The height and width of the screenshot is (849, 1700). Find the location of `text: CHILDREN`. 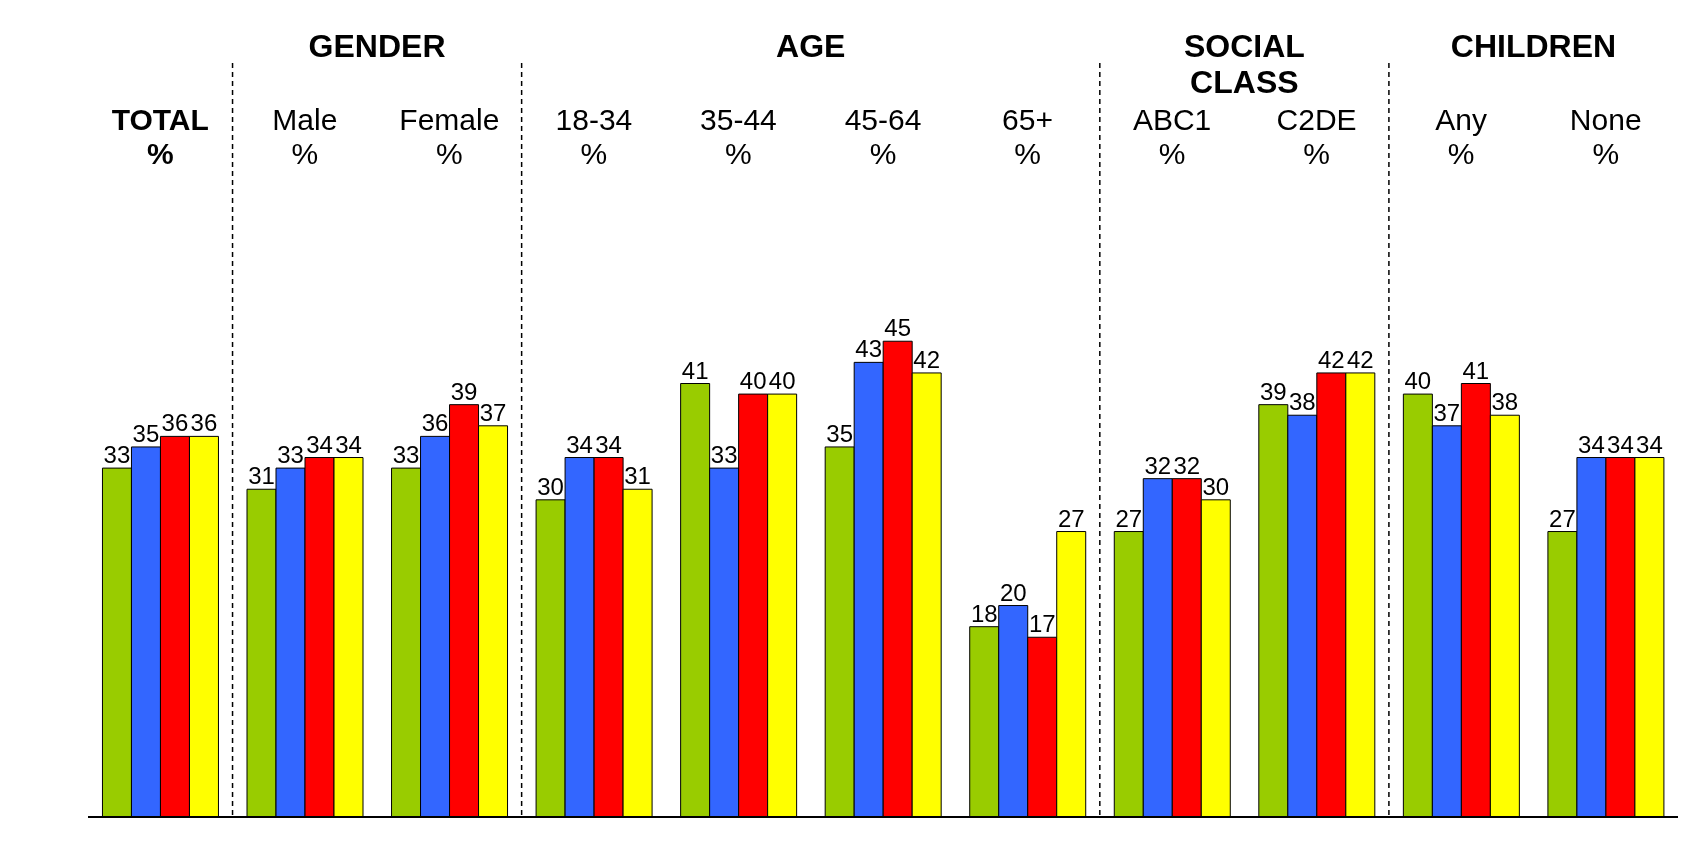

text: CHILDREN is located at coordinates (1533, 46).